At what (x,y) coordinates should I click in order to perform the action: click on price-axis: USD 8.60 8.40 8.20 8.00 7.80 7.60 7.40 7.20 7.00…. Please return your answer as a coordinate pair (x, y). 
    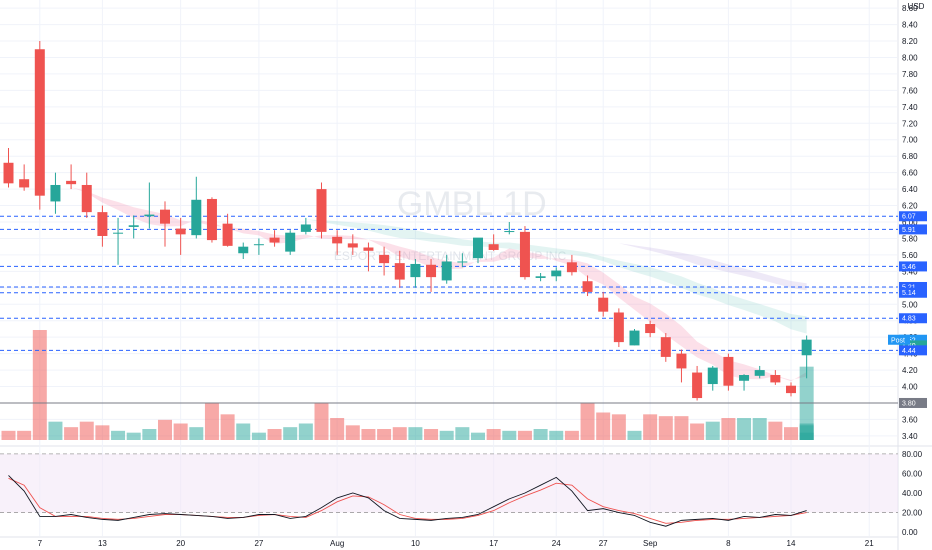
    Looking at the image, I should click on (913, 221).